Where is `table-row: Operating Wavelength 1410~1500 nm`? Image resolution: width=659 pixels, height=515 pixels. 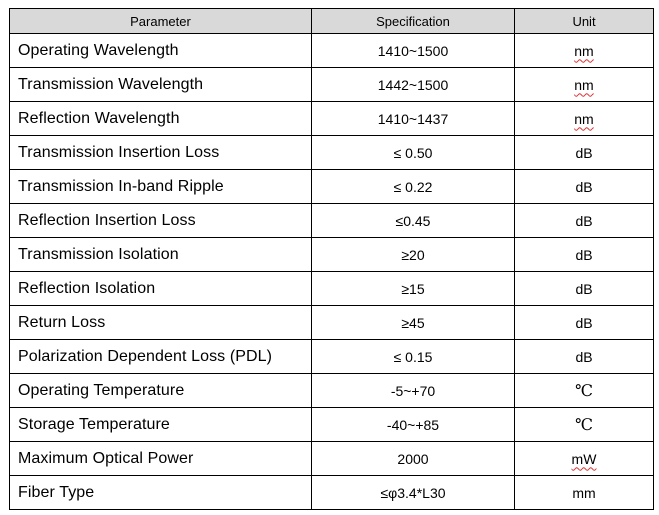
table-row: Operating Wavelength 1410~1500 nm is located at coordinates (331, 50).